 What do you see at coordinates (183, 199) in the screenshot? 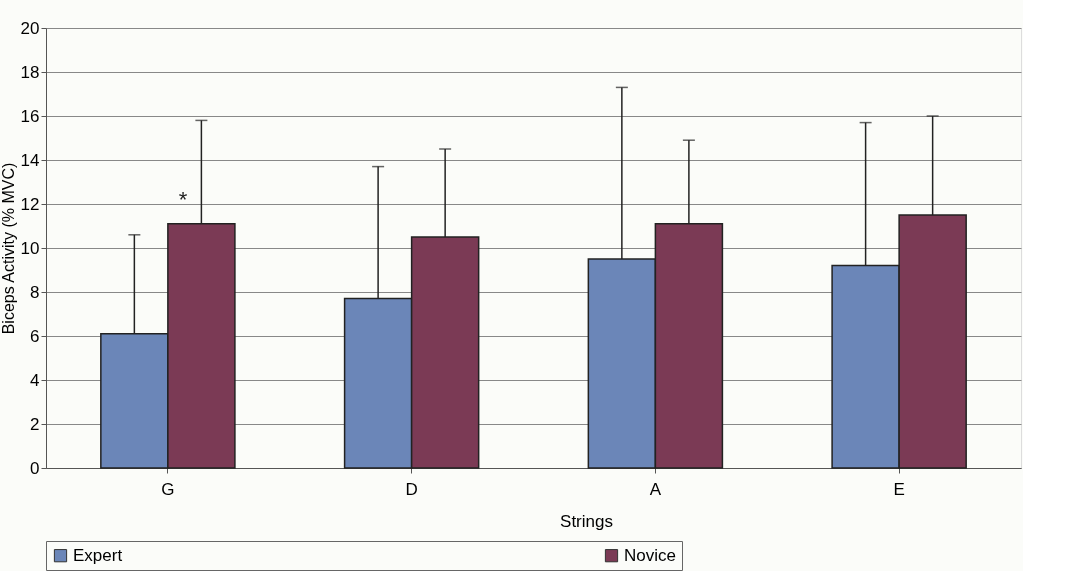
I see `annotation: *` at bounding box center [183, 199].